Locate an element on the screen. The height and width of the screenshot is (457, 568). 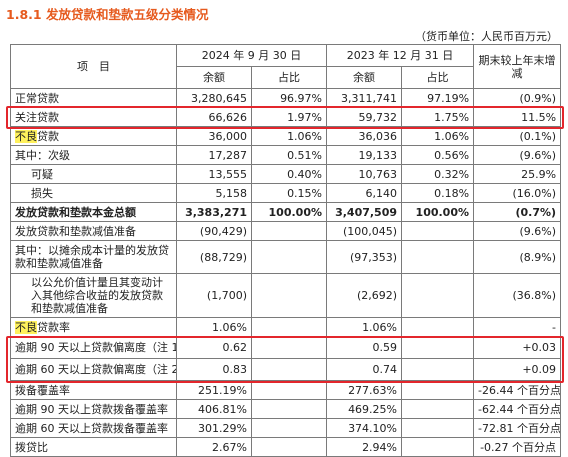
balance-2023: 374.10% is located at coordinates (364, 428).